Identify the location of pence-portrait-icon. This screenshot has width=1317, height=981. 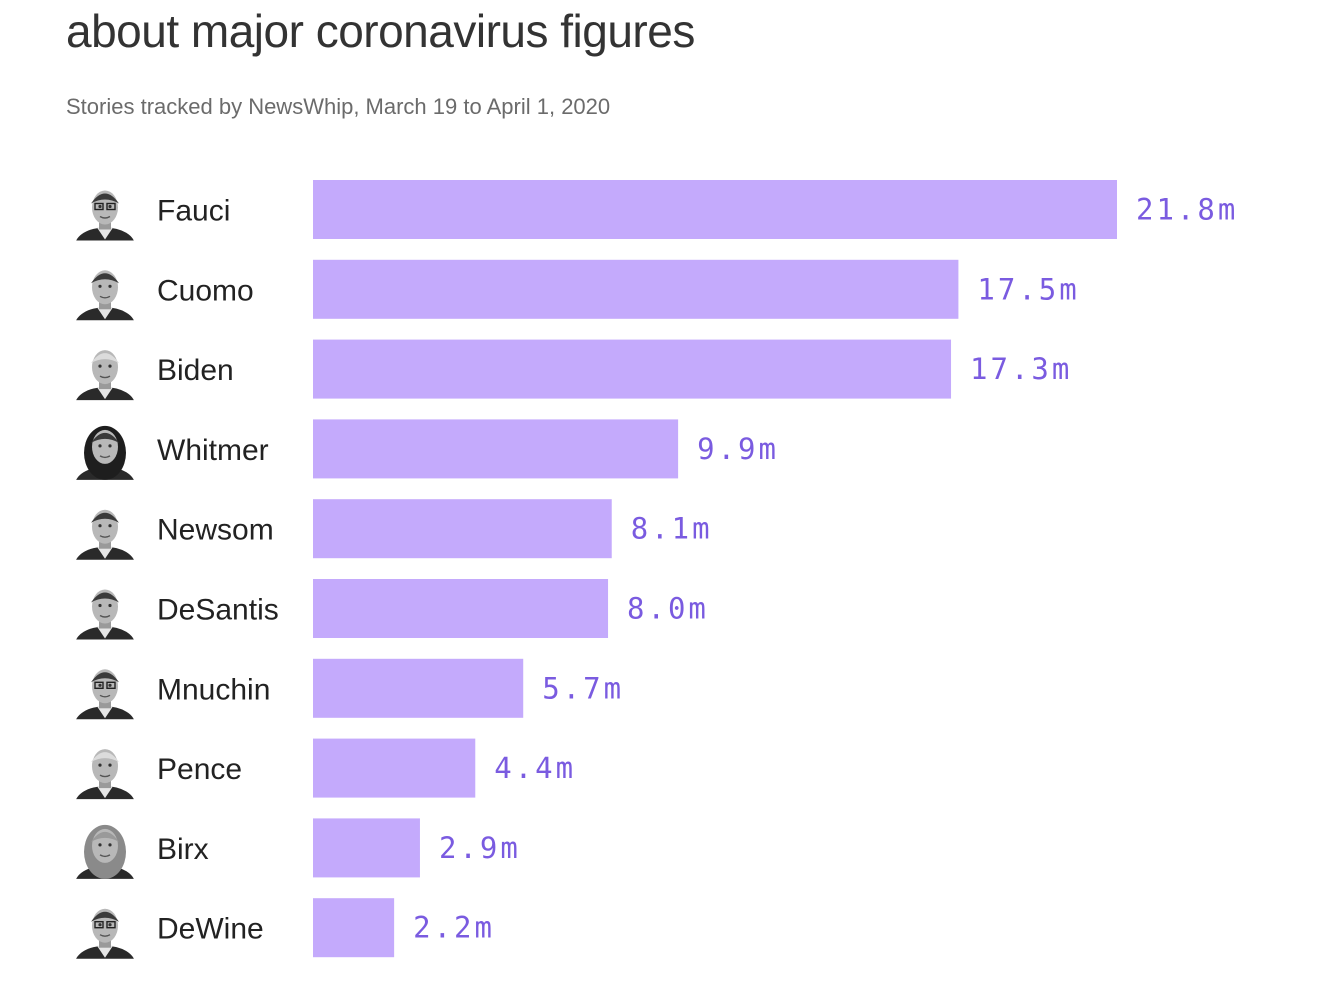
(105, 774).